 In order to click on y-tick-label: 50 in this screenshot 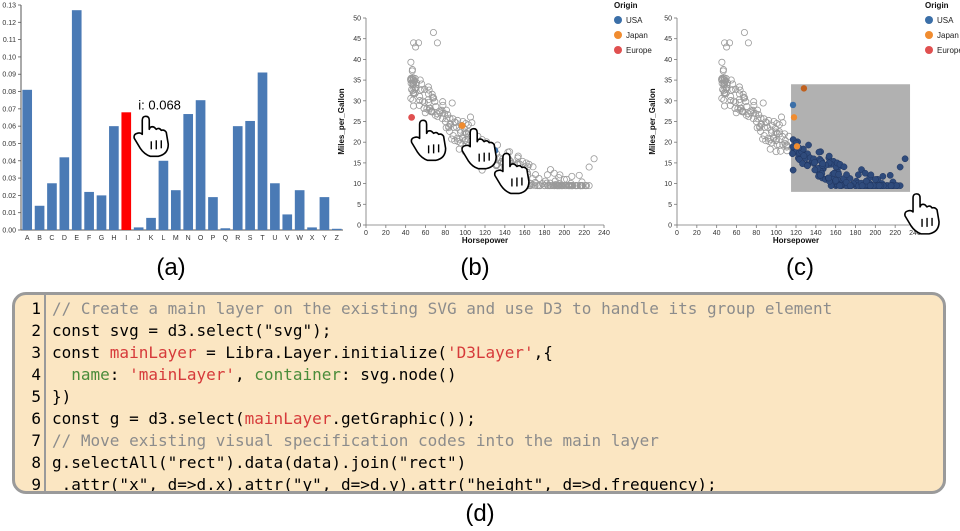, I will do `click(357, 19)`.